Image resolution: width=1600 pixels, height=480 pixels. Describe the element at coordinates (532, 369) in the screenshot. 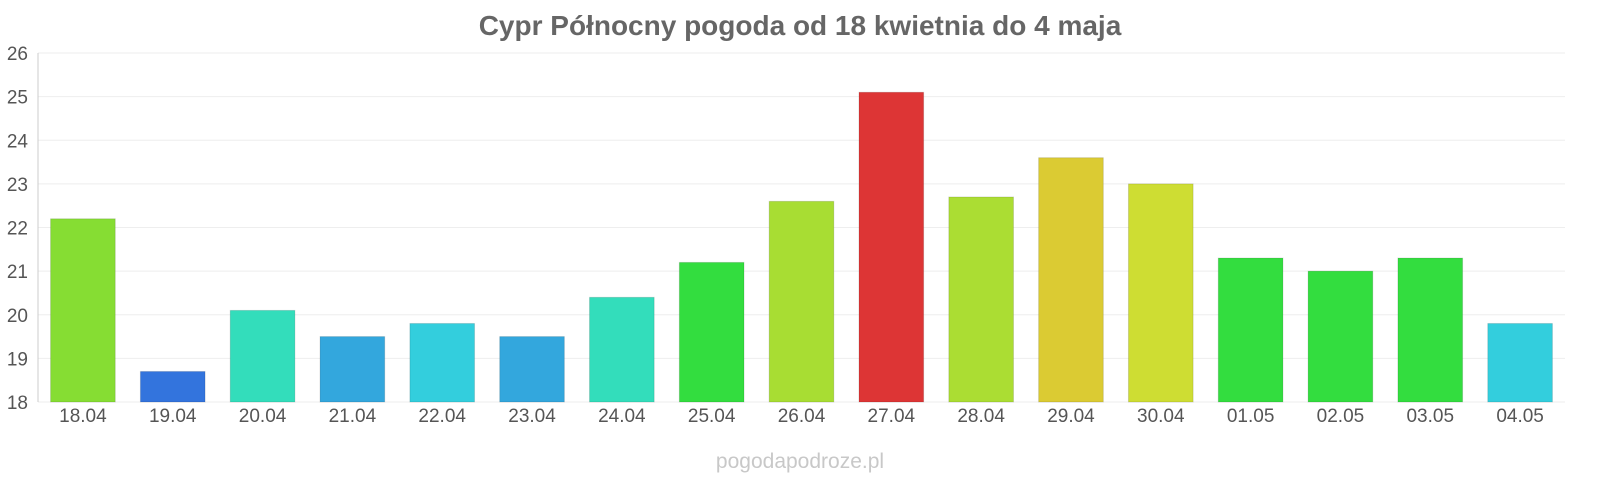

I see `bar-23.04` at that location.